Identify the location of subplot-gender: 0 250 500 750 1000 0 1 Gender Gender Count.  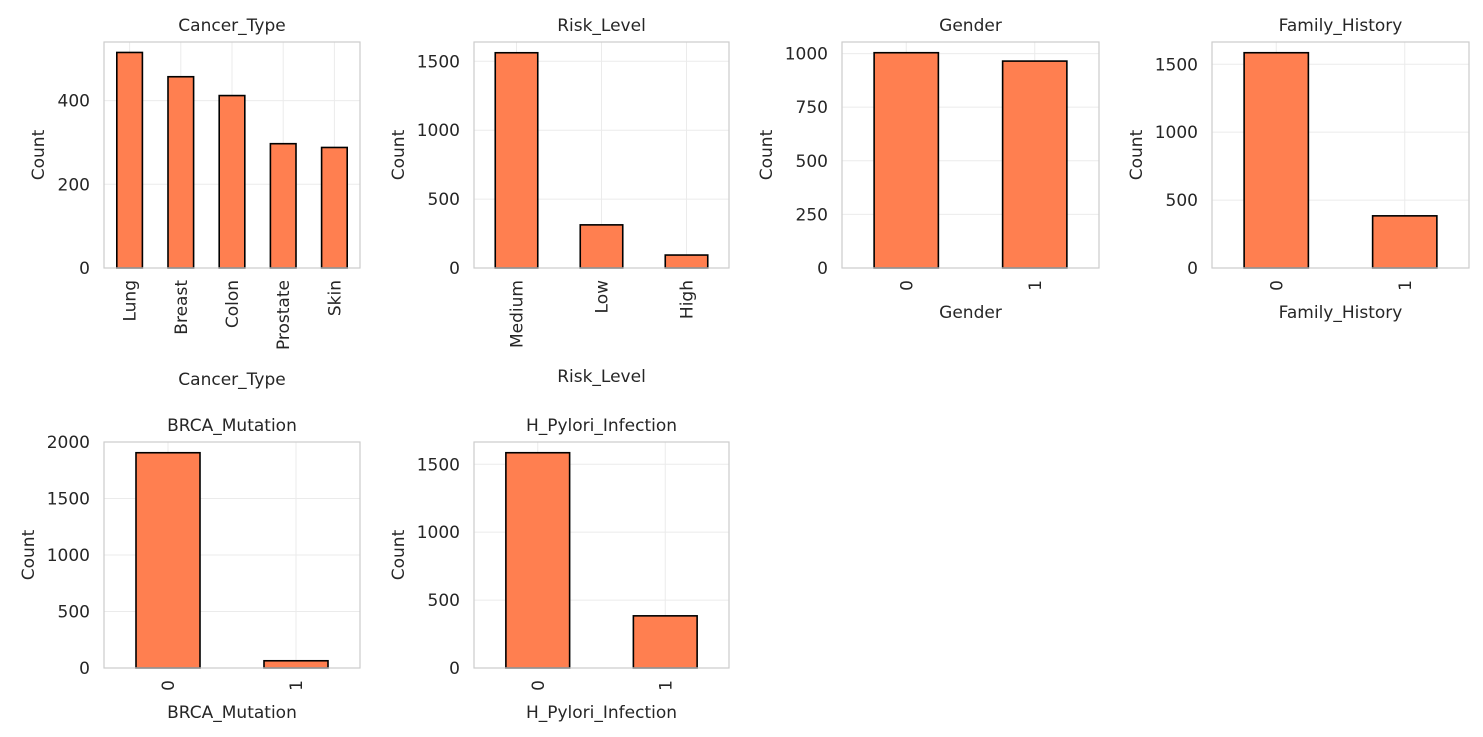
(928, 169).